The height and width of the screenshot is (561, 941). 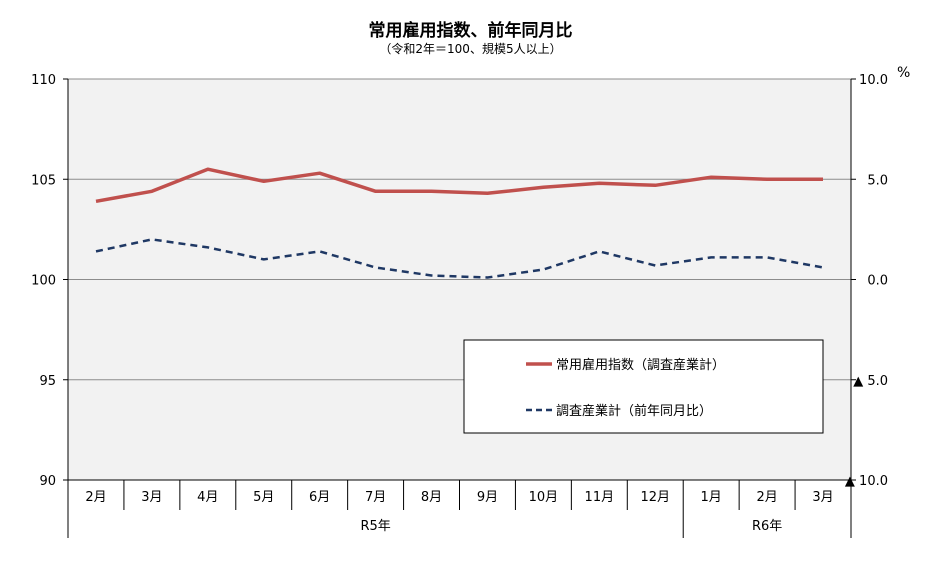 I want to click on category-label: 11月, so click(x=600, y=497).